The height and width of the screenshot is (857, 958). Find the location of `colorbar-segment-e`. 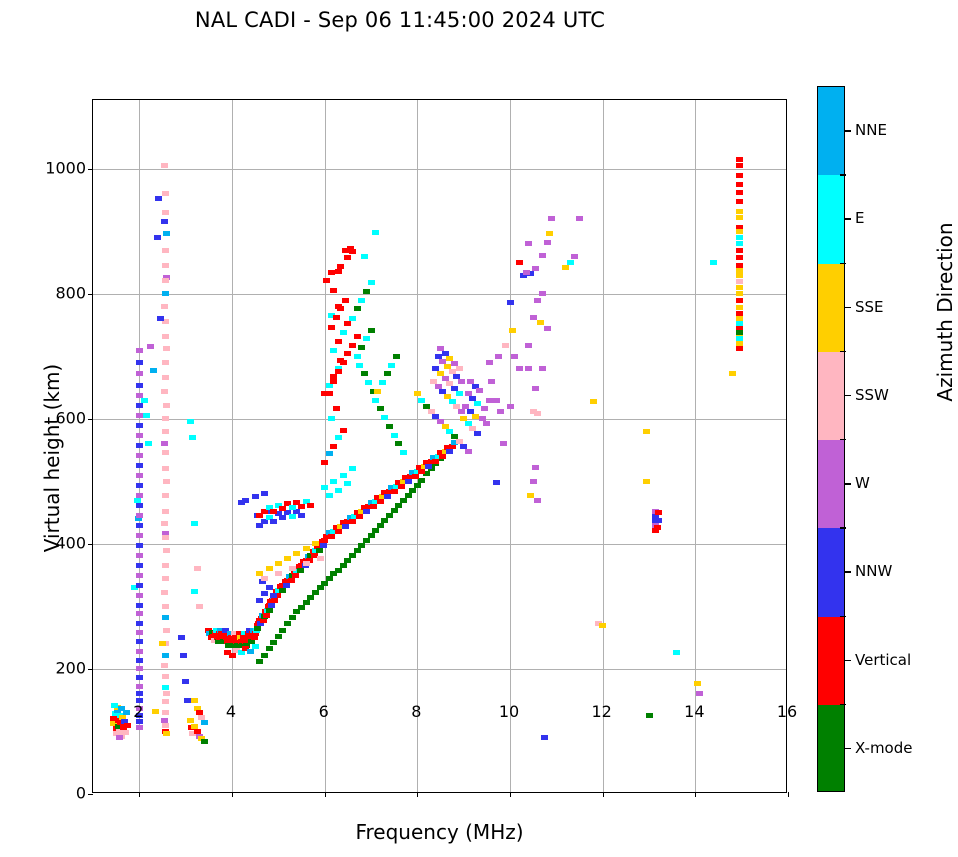

colorbar-segment-e is located at coordinates (831, 220).